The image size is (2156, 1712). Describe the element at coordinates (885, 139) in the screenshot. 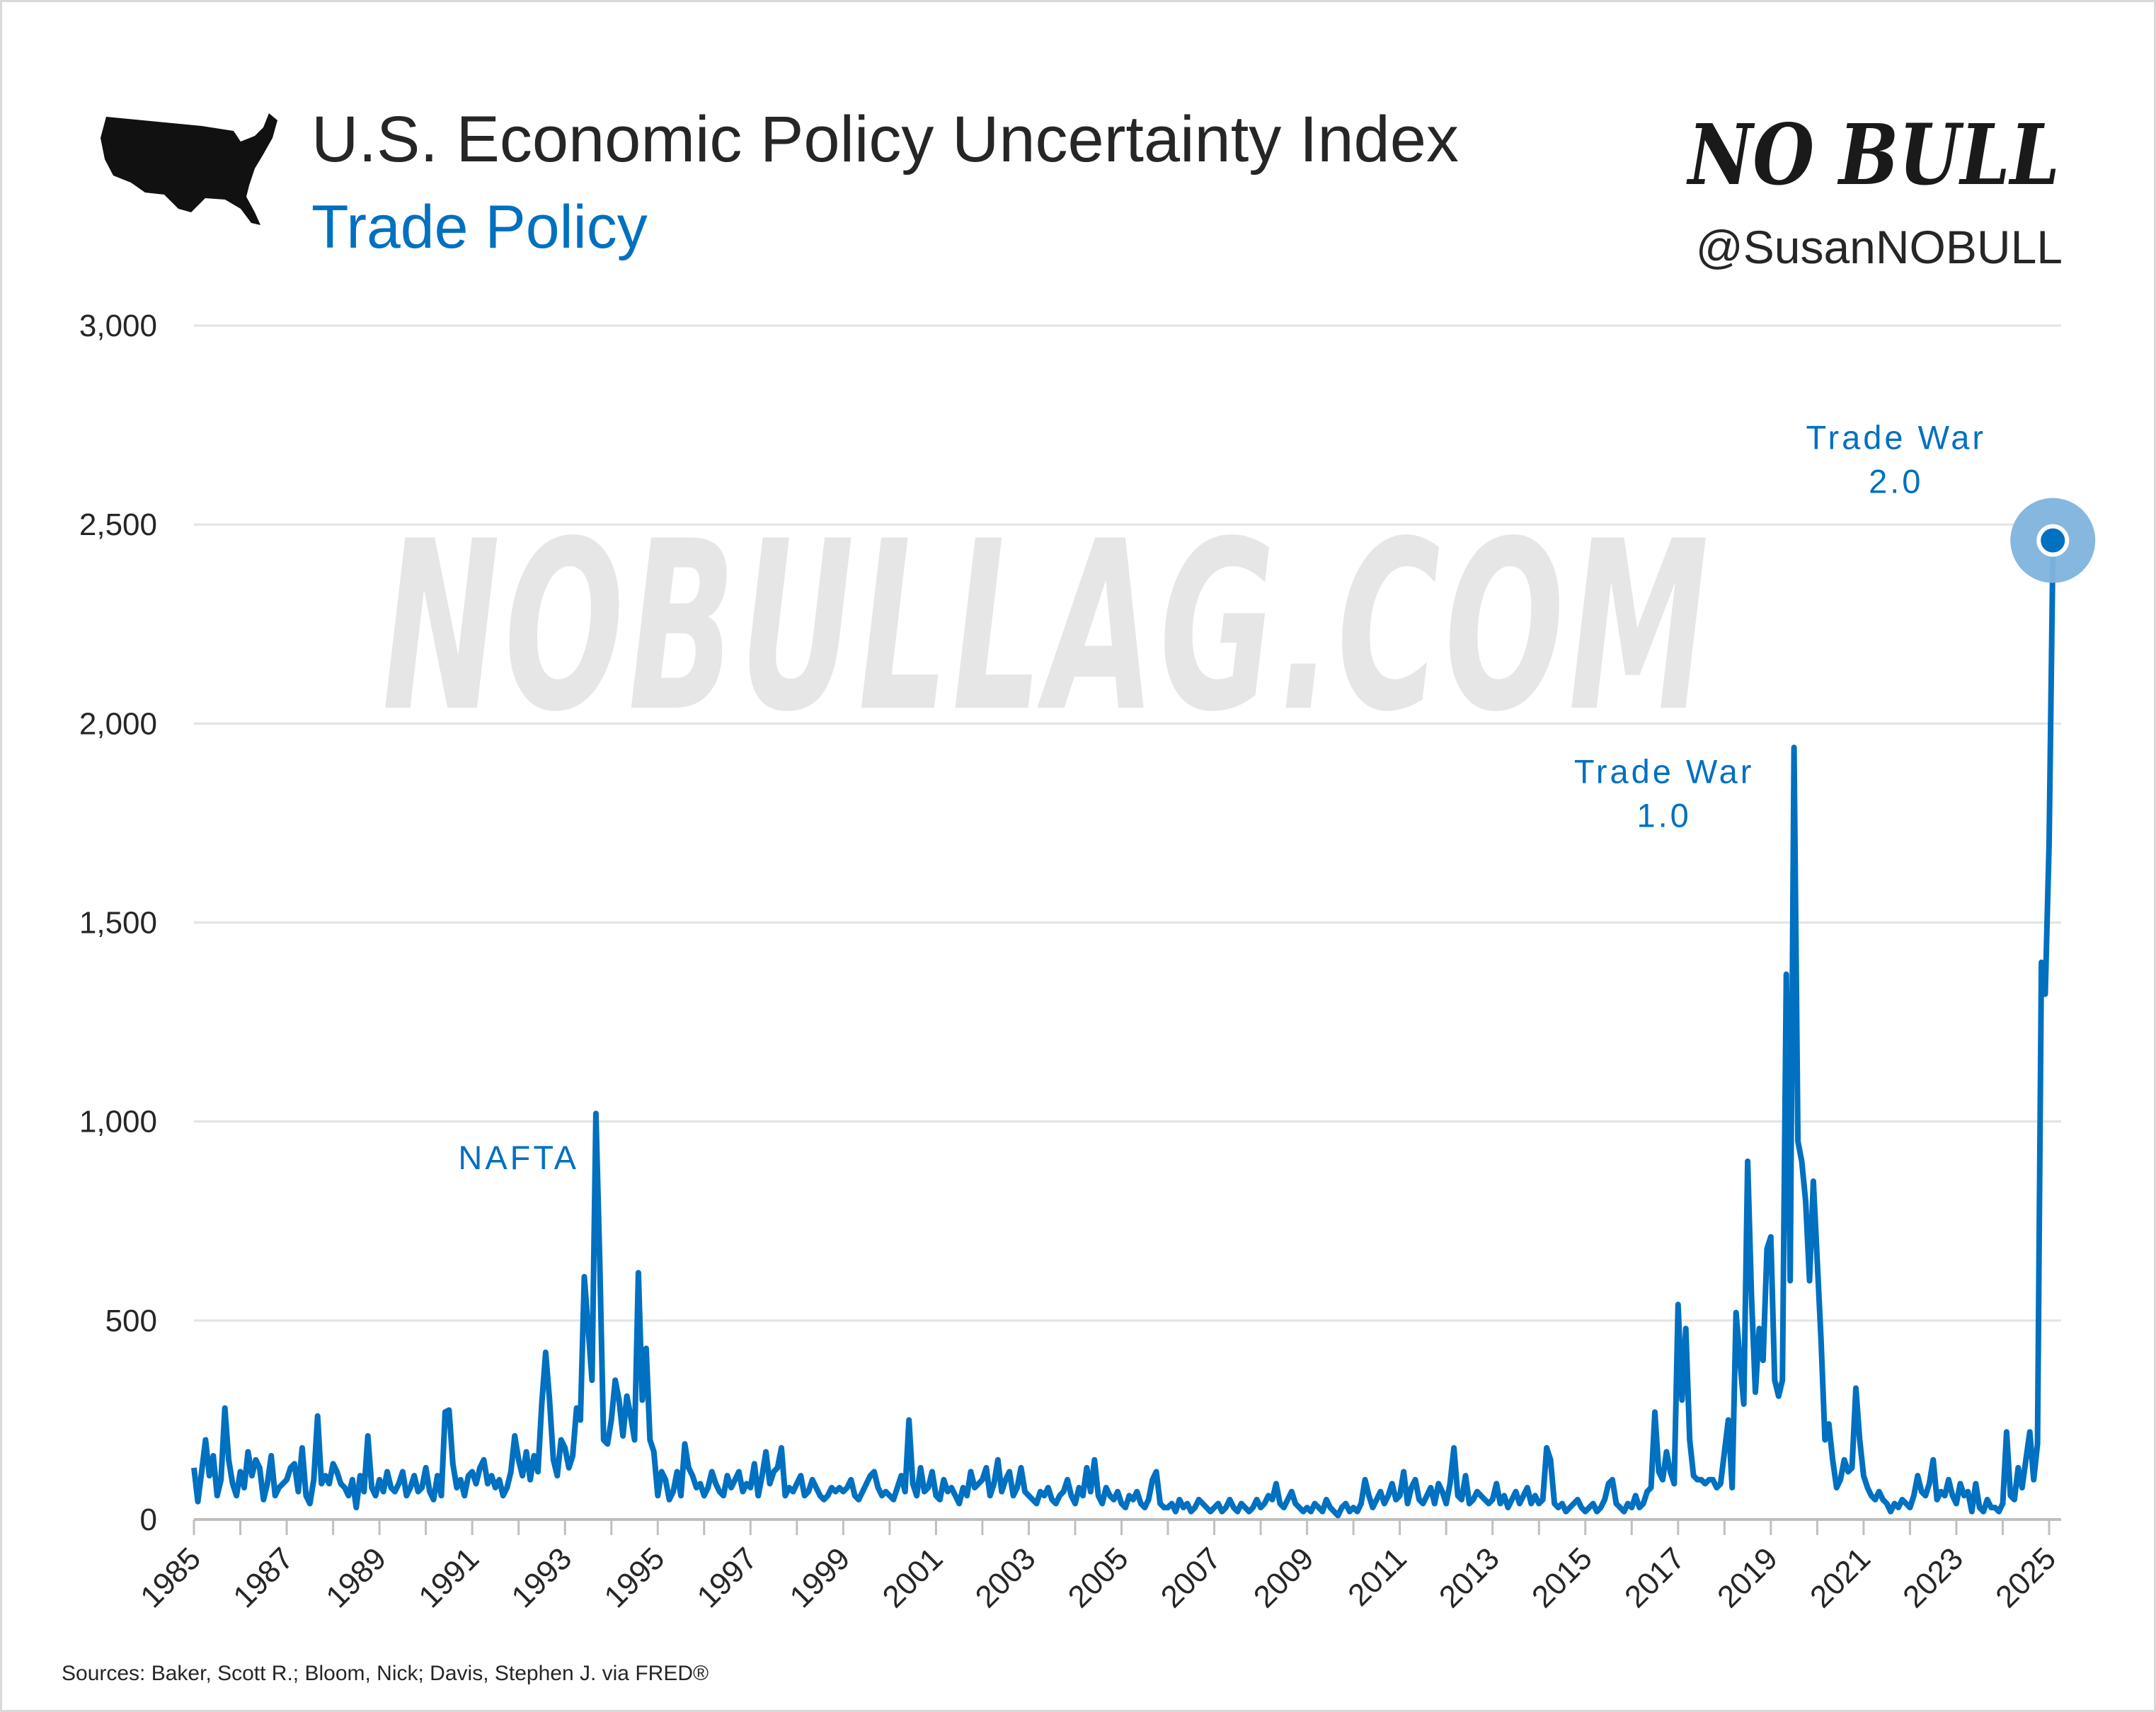

I see `chart-title: U.S. Economic Policy Uncertainty Index` at that location.